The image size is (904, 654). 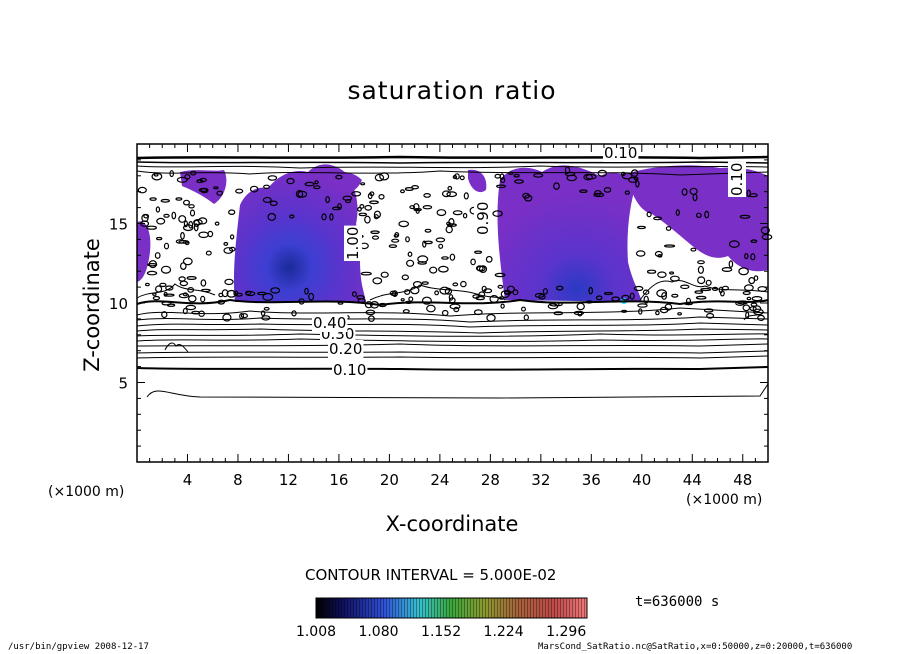 What do you see at coordinates (316, 632) in the screenshot?
I see `colorbar-tick-label: 1.008` at bounding box center [316, 632].